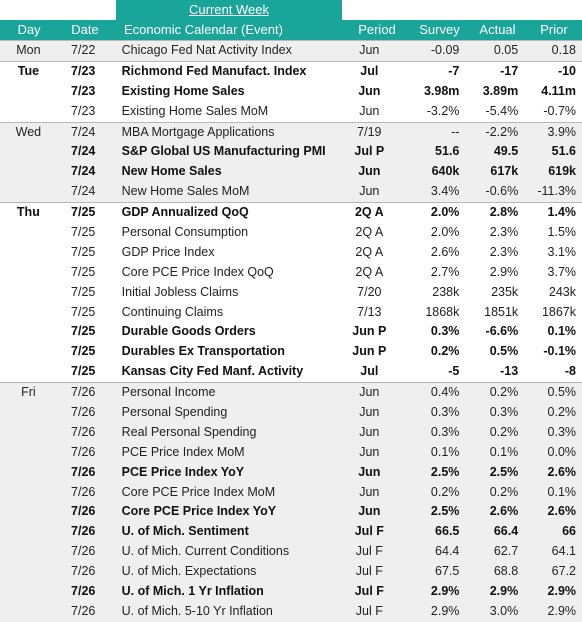  Describe the element at coordinates (504, 251) in the screenshot. I see `cell-actual: 2.3%` at that location.